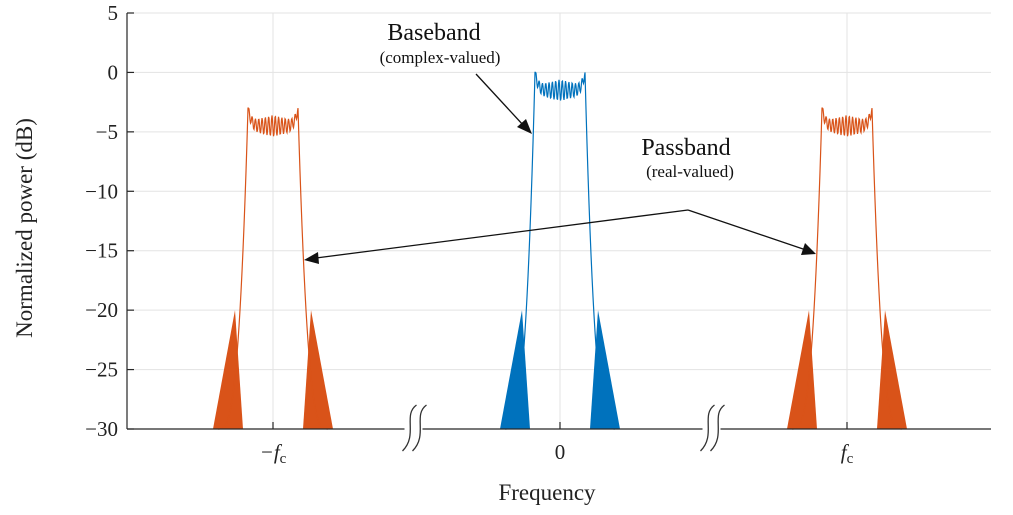 This screenshot has height=515, width=1013. What do you see at coordinates (101, 221) in the screenshot?
I see `y-tick-labels: 5 0 −5 −10 −15 −20 −25 −30` at bounding box center [101, 221].